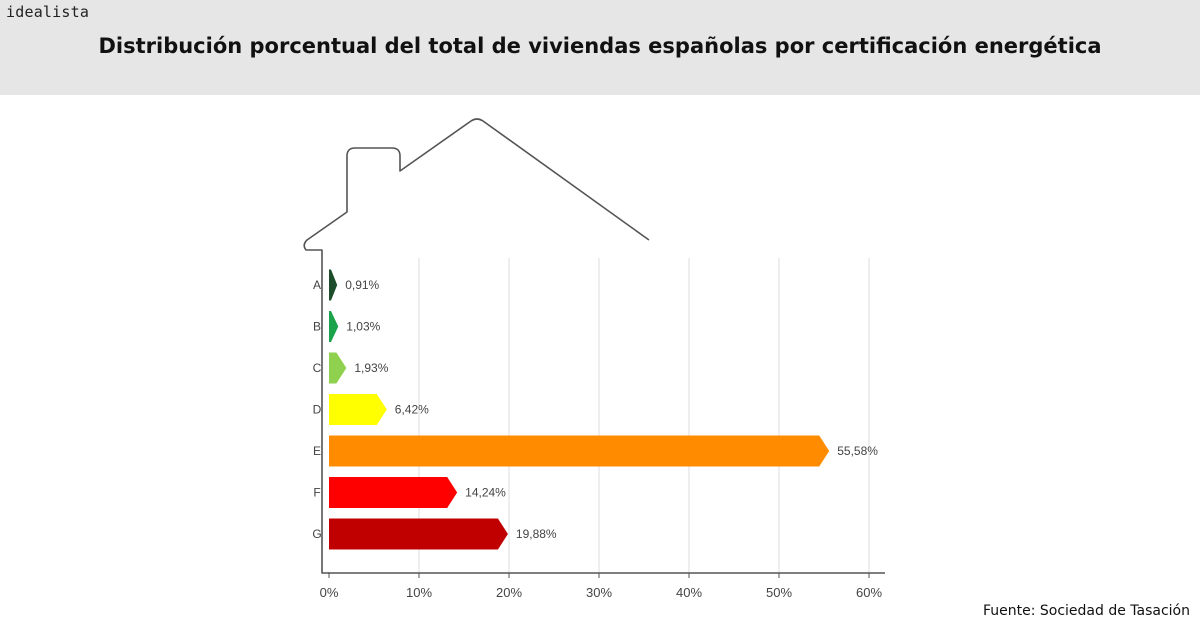  I want to click on x-tick-label: 50%, so click(779, 592).